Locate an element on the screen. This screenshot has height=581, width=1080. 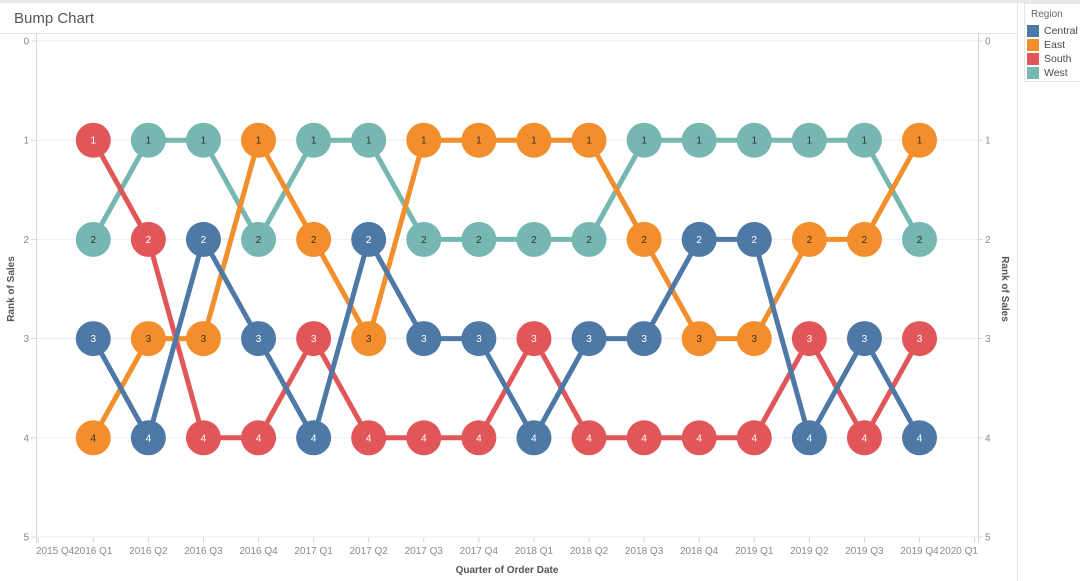
mark-west-2019-q1 is located at coordinates (754, 140).